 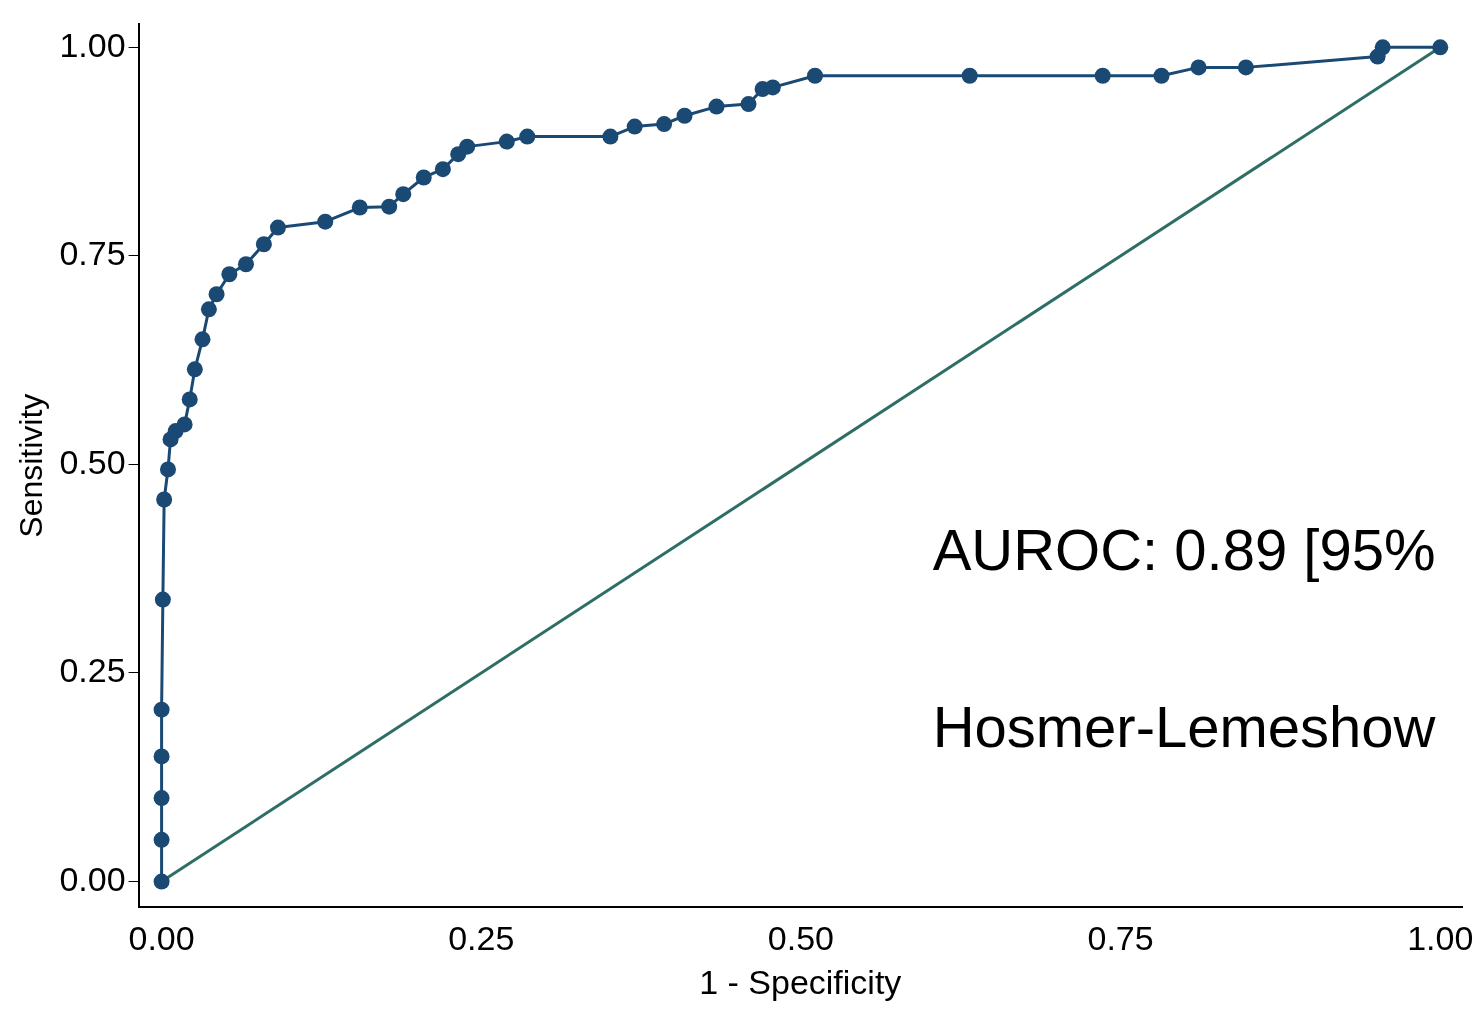 I want to click on y-tick-label: 0.25, so click(x=92, y=670).